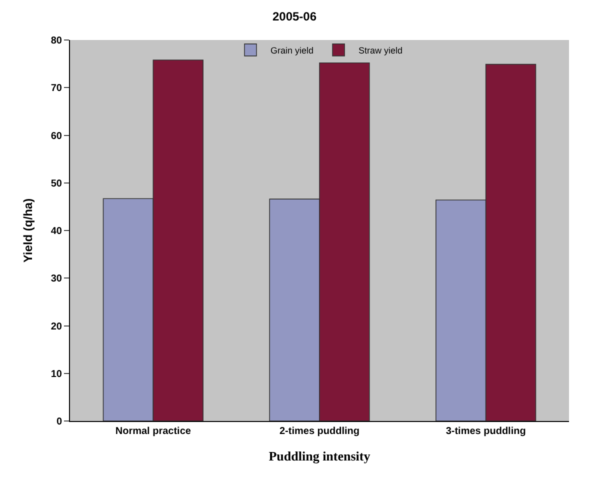 The image size is (589, 491). Describe the element at coordinates (294, 17) in the screenshot. I see `chart-title: 2005-06` at that location.